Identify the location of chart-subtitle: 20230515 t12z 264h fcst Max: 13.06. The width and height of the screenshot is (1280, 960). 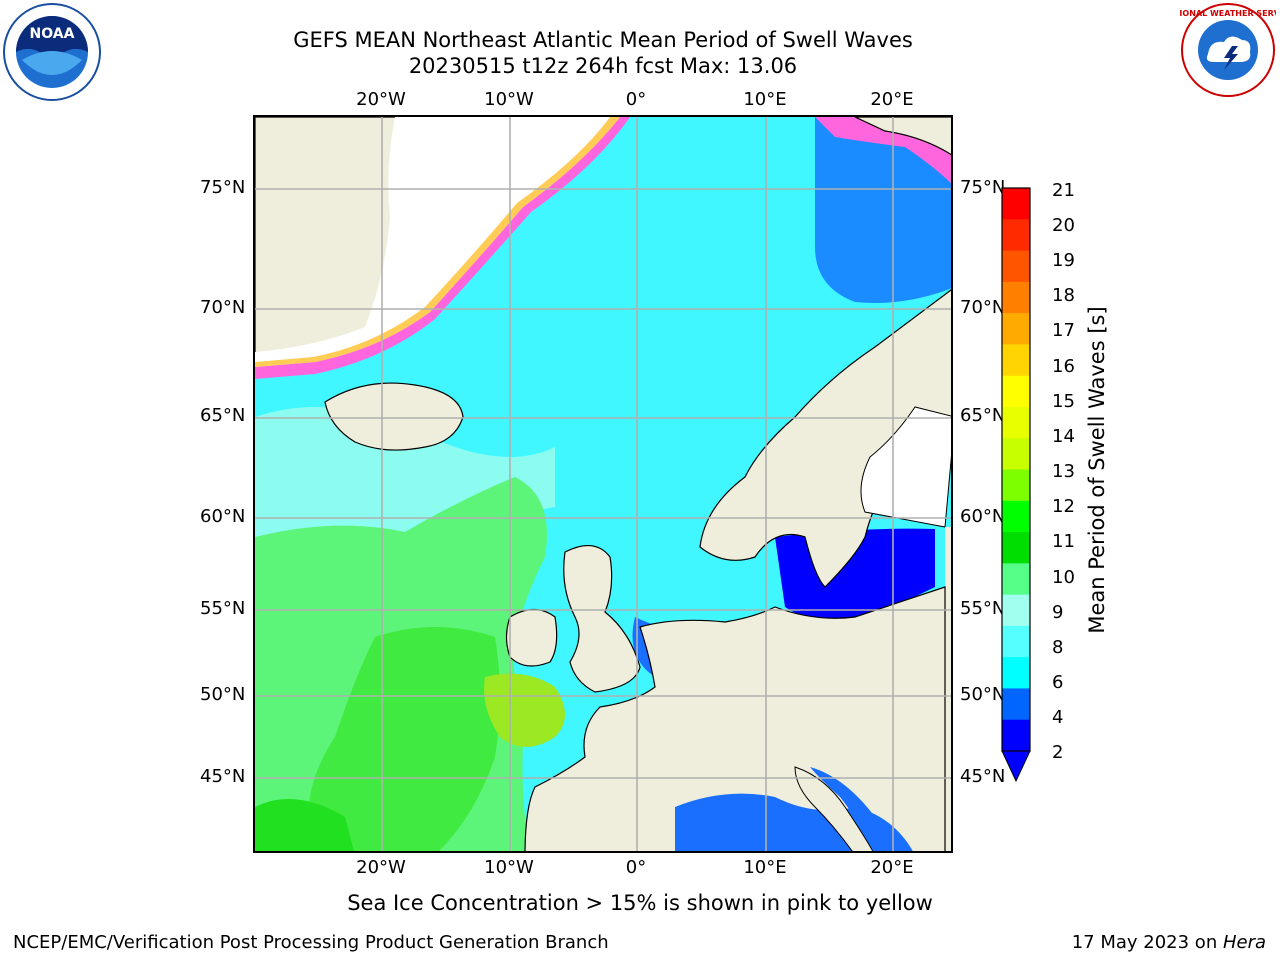
(603, 66).